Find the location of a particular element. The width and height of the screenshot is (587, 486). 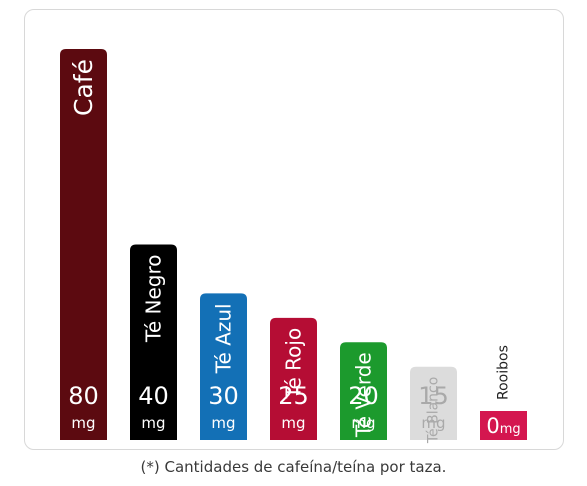

category-label-te-rojo: Té Rojo is located at coordinates (294, 364).